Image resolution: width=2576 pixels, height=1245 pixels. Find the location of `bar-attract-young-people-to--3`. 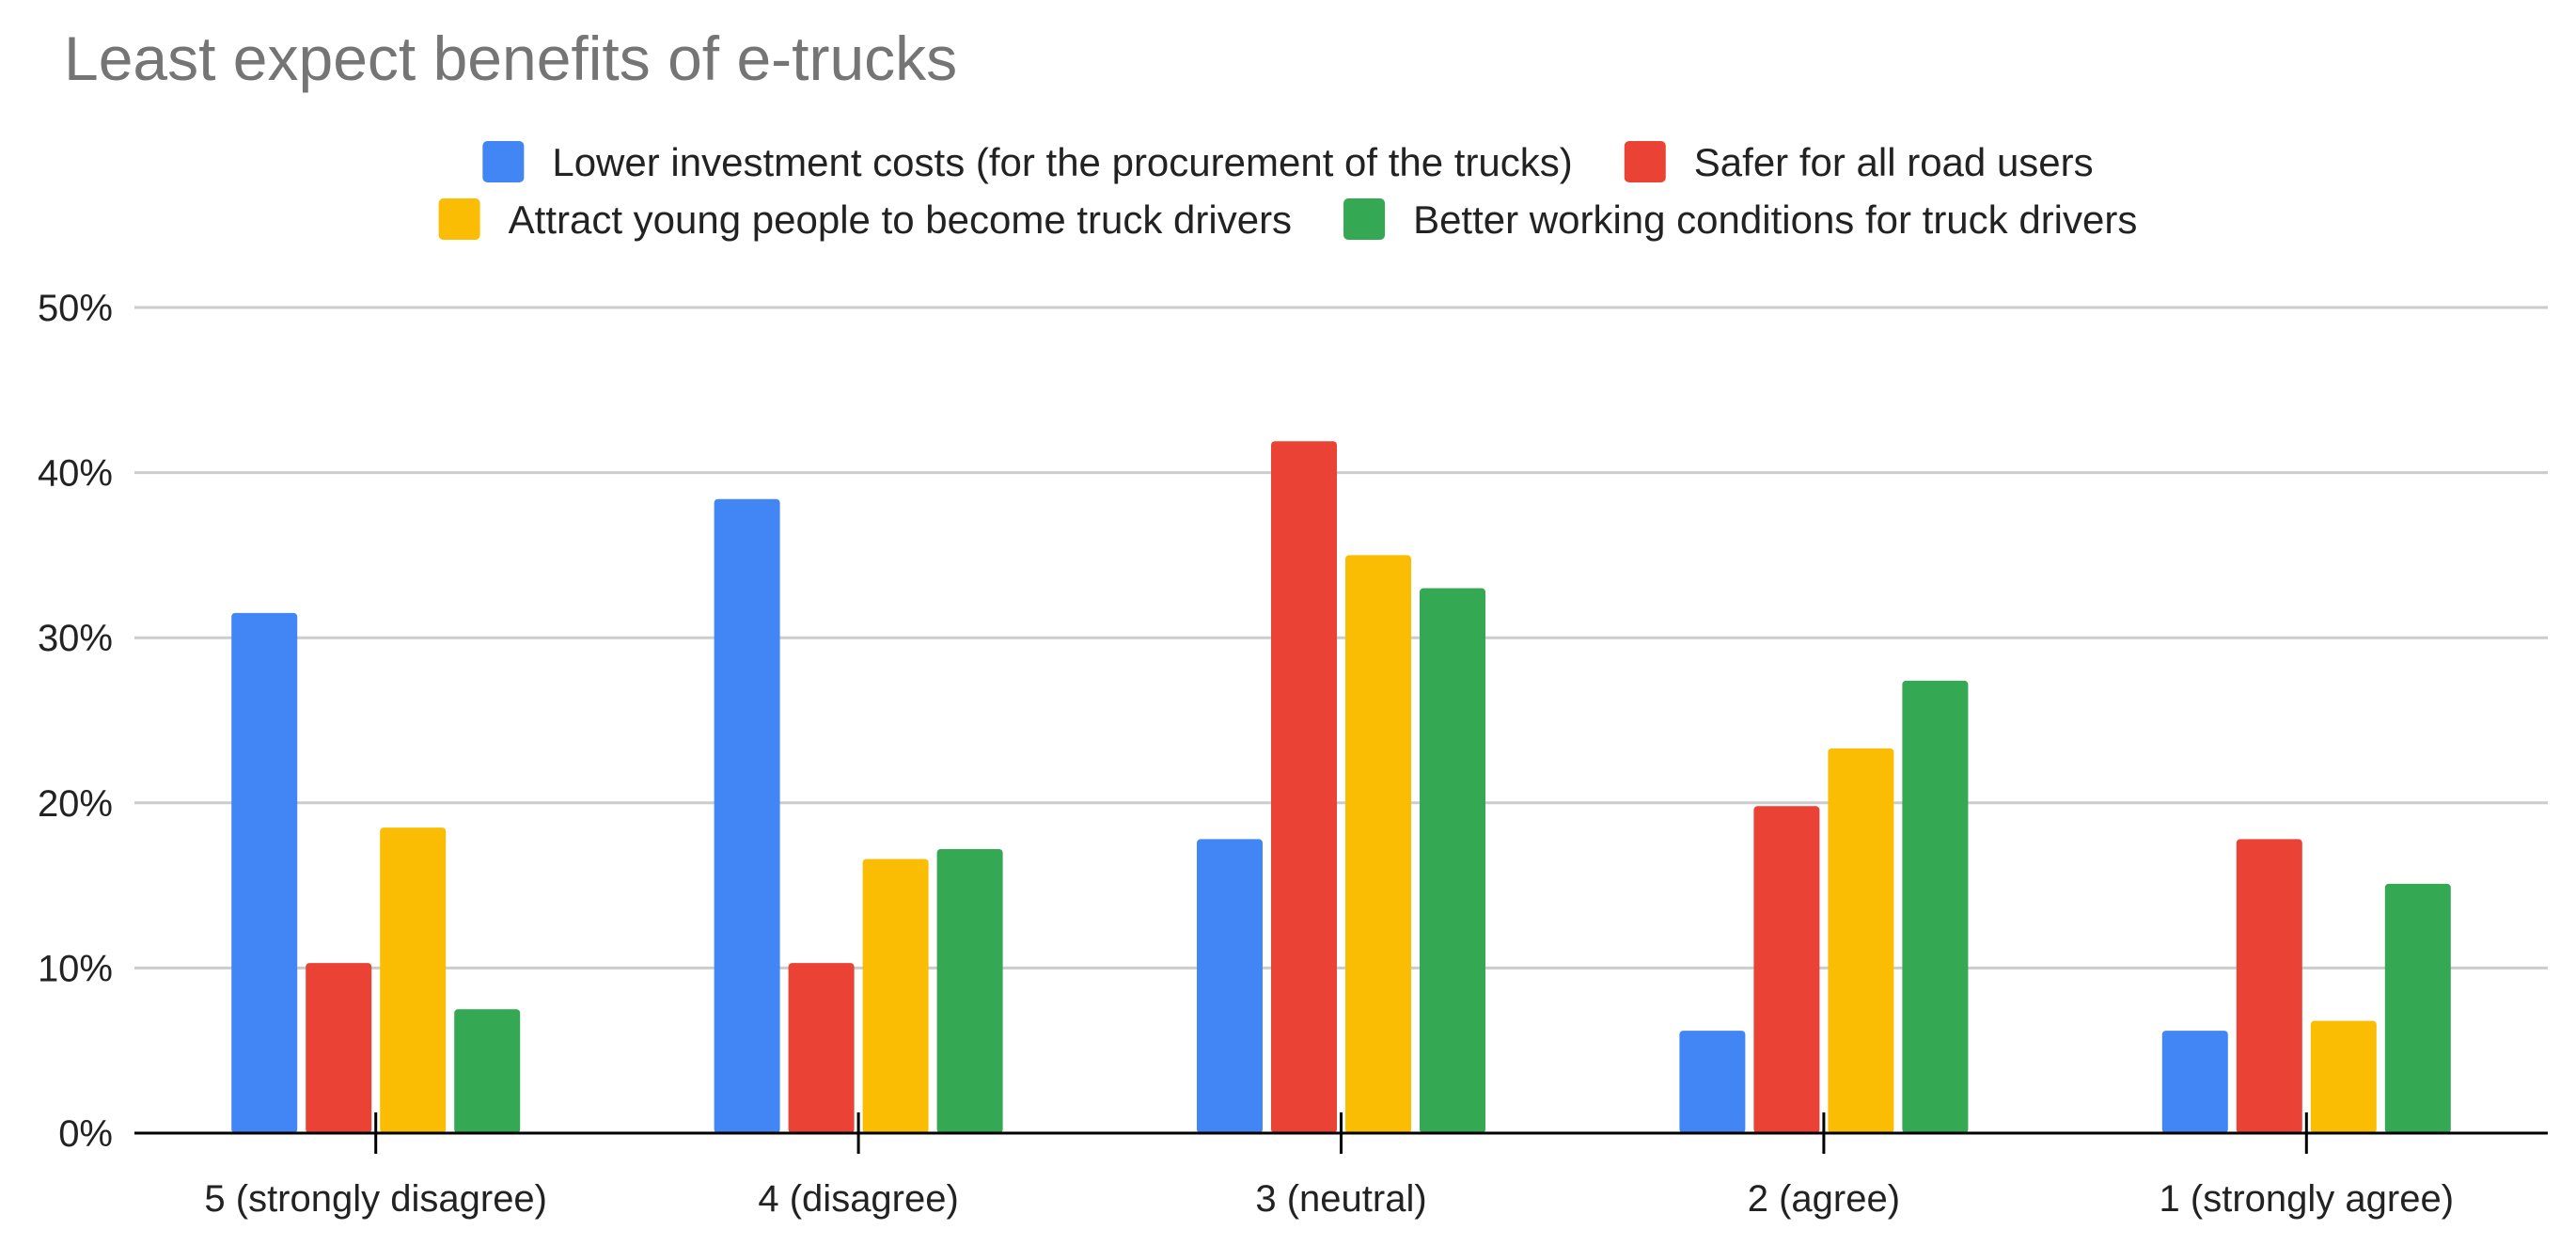

bar-attract-young-people-to--3 is located at coordinates (1378, 844).